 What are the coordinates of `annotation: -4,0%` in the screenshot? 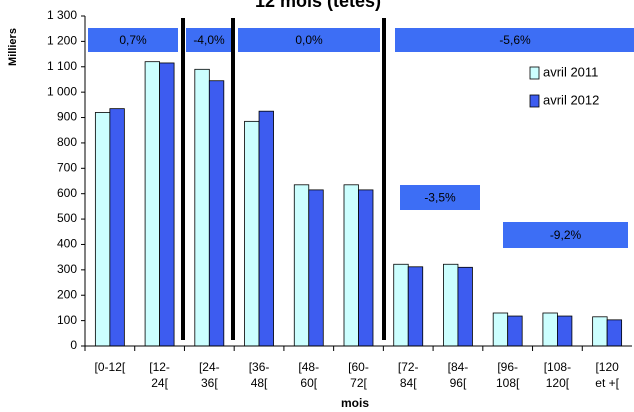 It's located at (209, 40).